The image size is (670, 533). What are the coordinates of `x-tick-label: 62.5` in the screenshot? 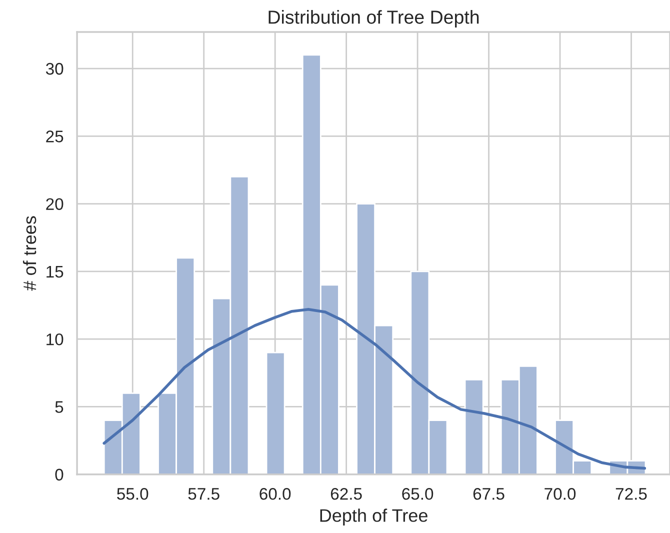 It's located at (346, 494).